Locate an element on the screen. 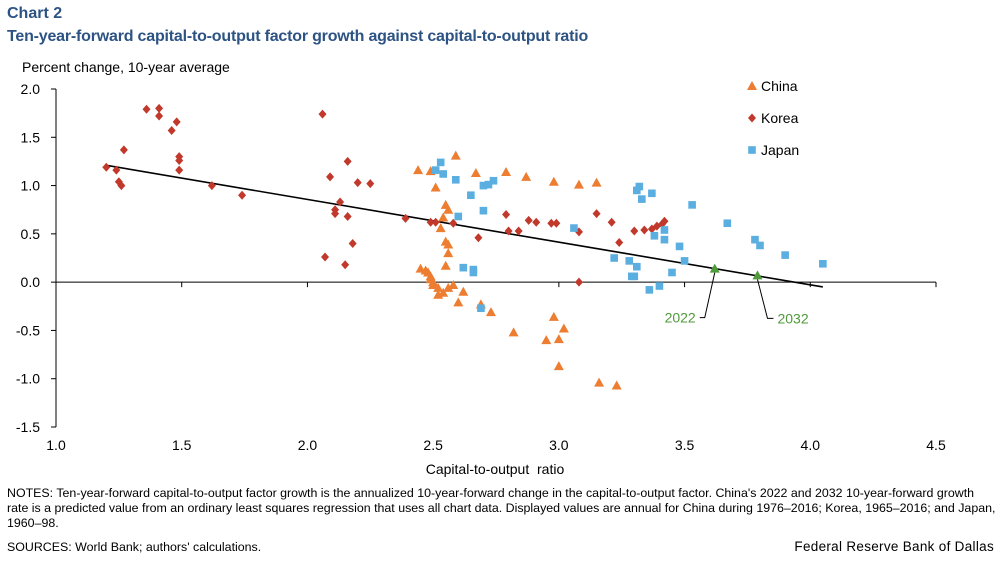 This screenshot has width=998, height=565. x-tick-label: 2.5 is located at coordinates (433, 445).